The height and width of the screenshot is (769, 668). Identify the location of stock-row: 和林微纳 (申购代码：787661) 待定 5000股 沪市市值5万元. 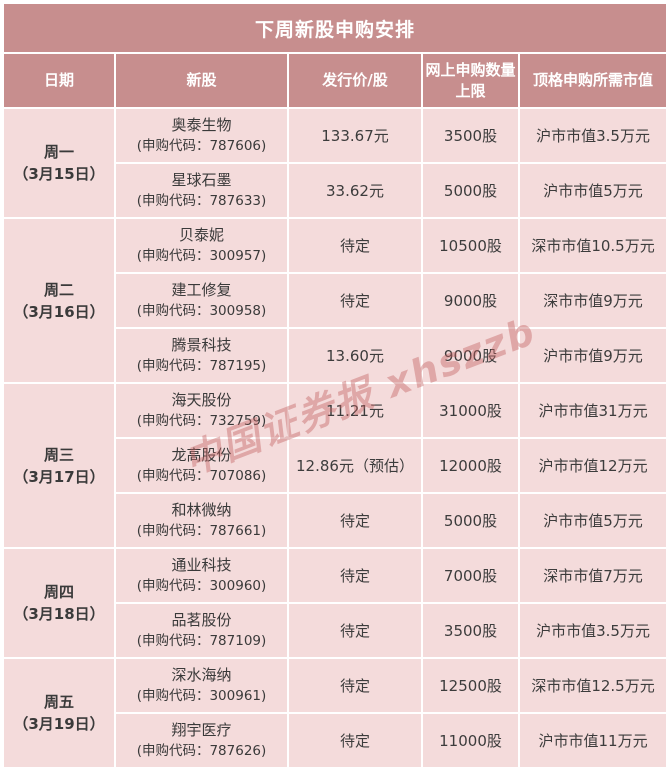
(335, 520).